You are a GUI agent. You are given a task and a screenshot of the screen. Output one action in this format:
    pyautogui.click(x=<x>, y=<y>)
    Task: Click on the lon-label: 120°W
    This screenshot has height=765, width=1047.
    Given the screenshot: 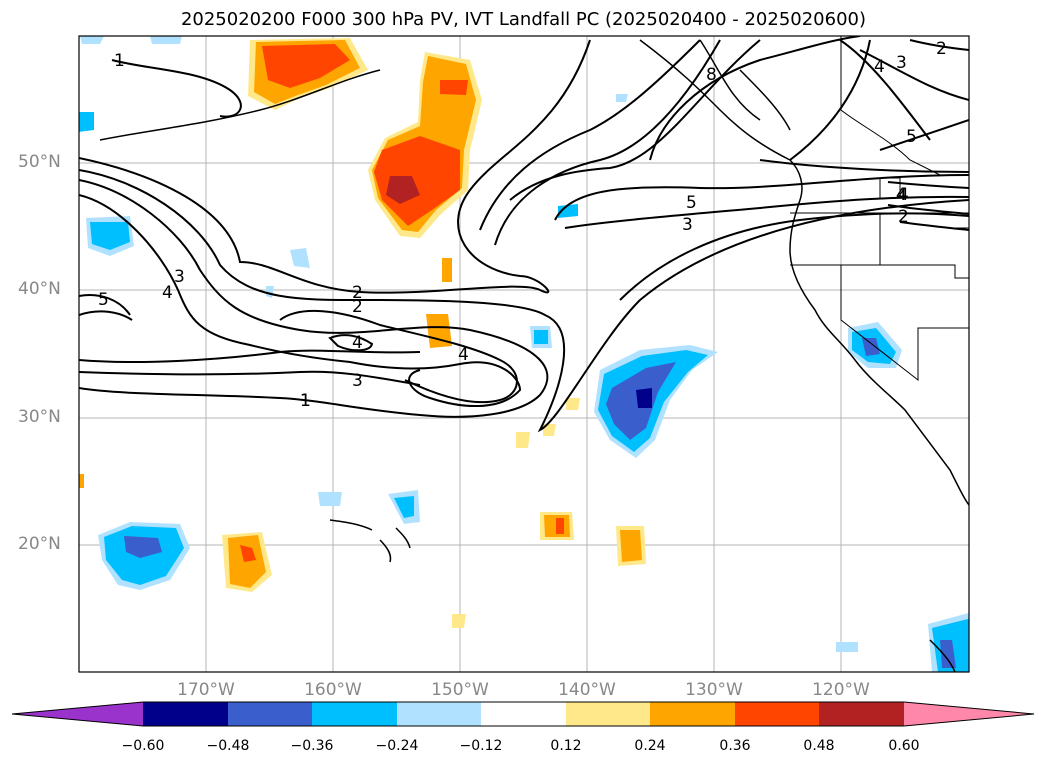 What is the action you would take?
    pyautogui.click(x=841, y=690)
    